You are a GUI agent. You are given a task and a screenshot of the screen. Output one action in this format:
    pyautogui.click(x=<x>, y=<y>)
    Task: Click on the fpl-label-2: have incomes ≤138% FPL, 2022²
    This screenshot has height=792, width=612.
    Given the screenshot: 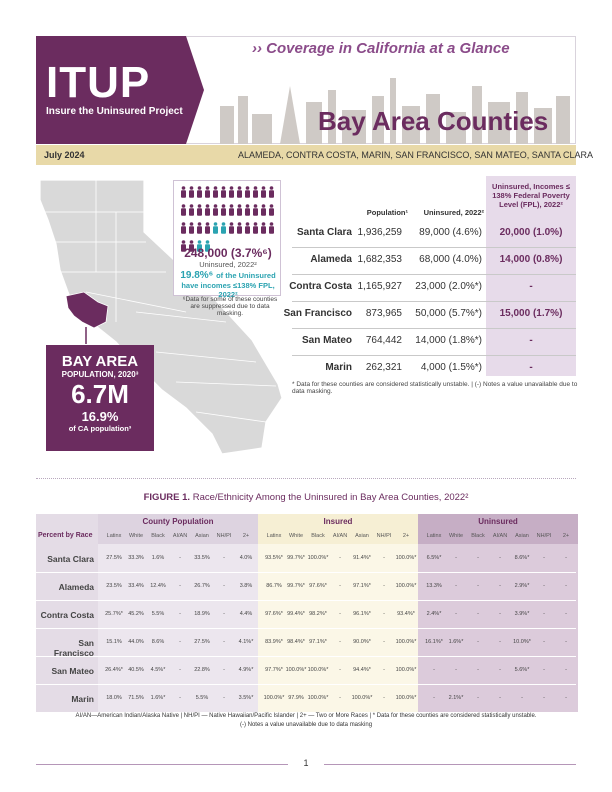 What is the action you would take?
    pyautogui.click(x=228, y=290)
    